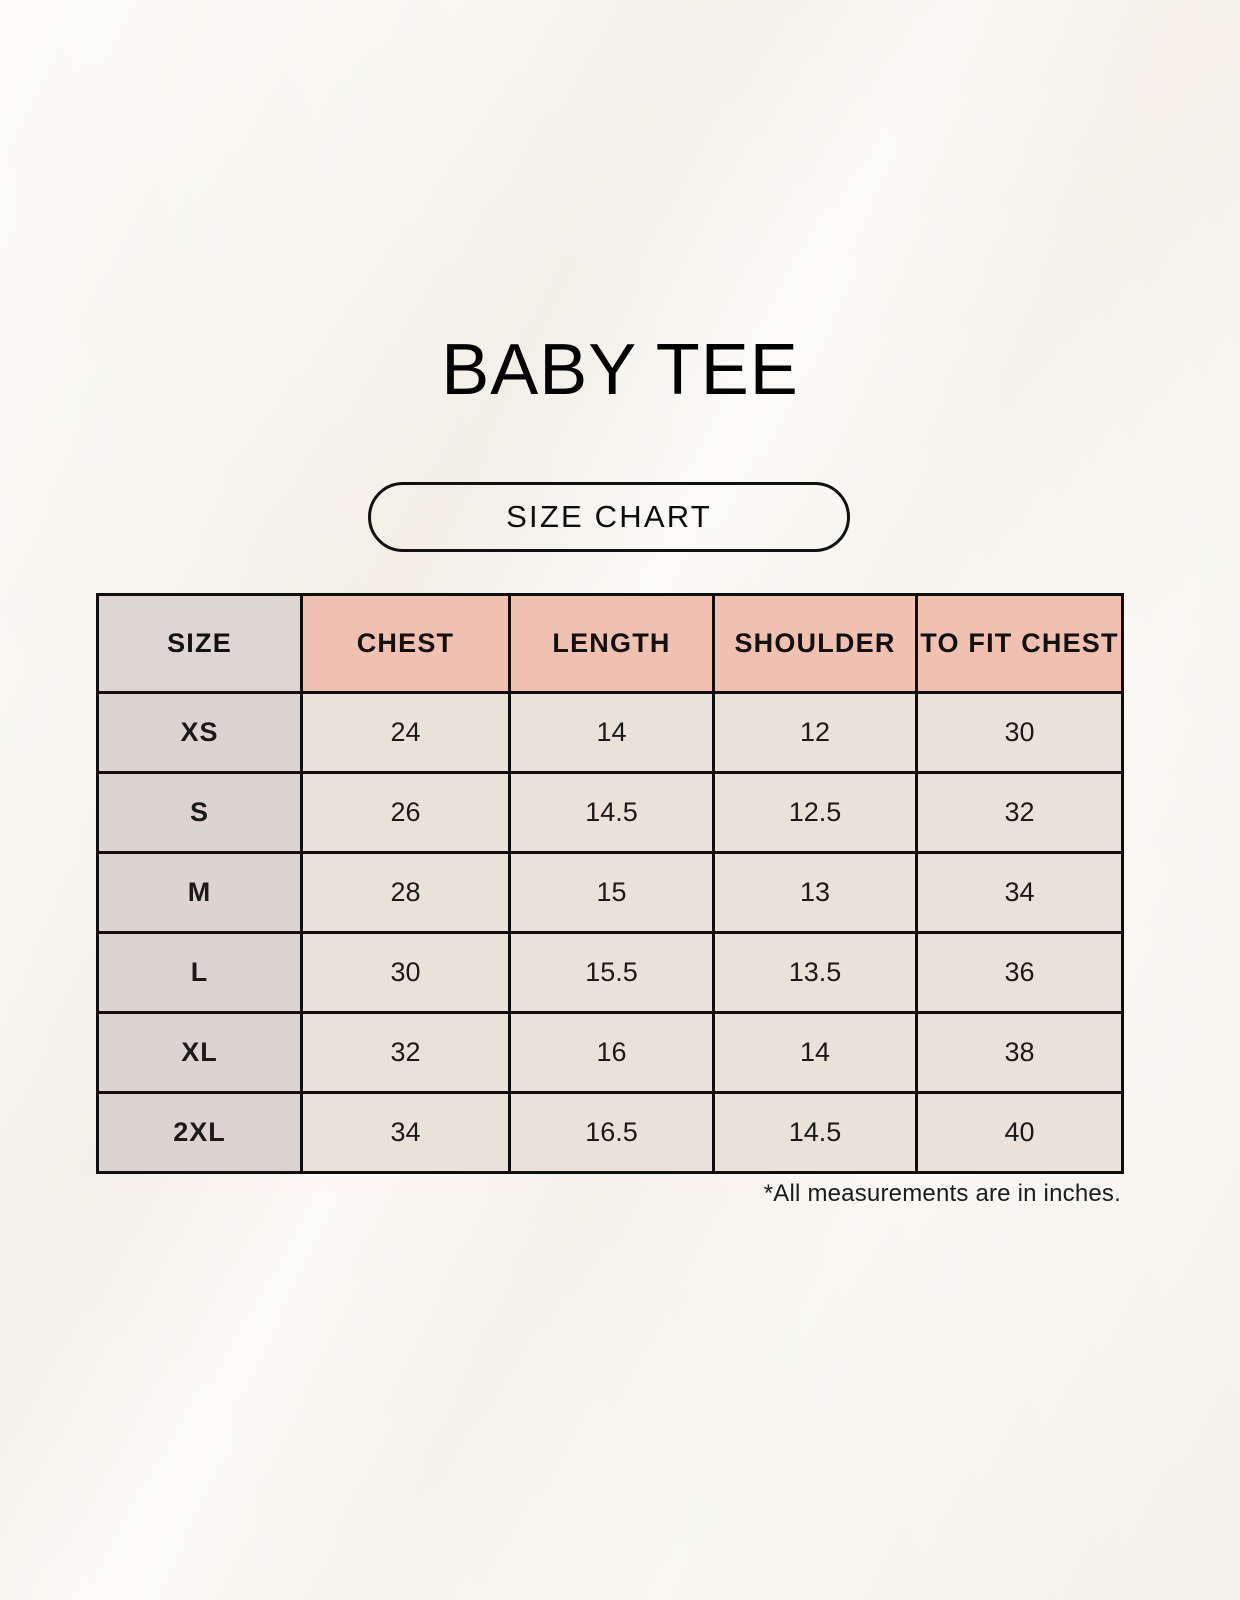 The height and width of the screenshot is (1600, 1240). I want to click on size-chart-badge: SIZE CHART, so click(609, 517).